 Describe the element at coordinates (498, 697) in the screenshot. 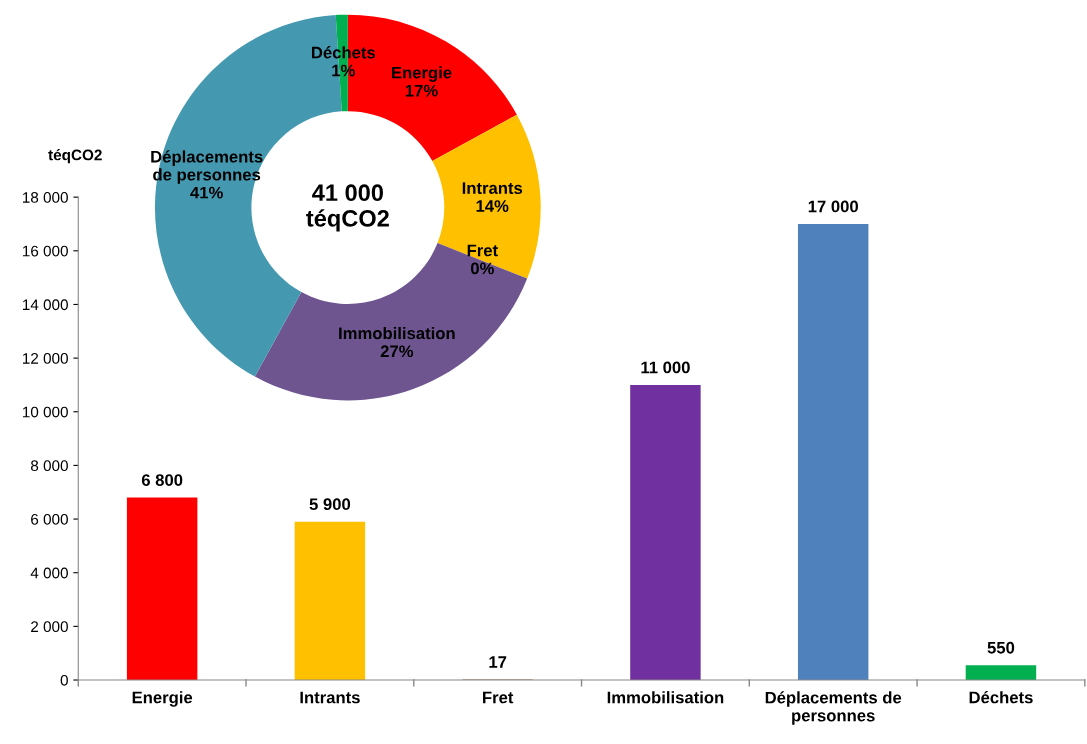

I see `x-tick-label: Fret` at that location.